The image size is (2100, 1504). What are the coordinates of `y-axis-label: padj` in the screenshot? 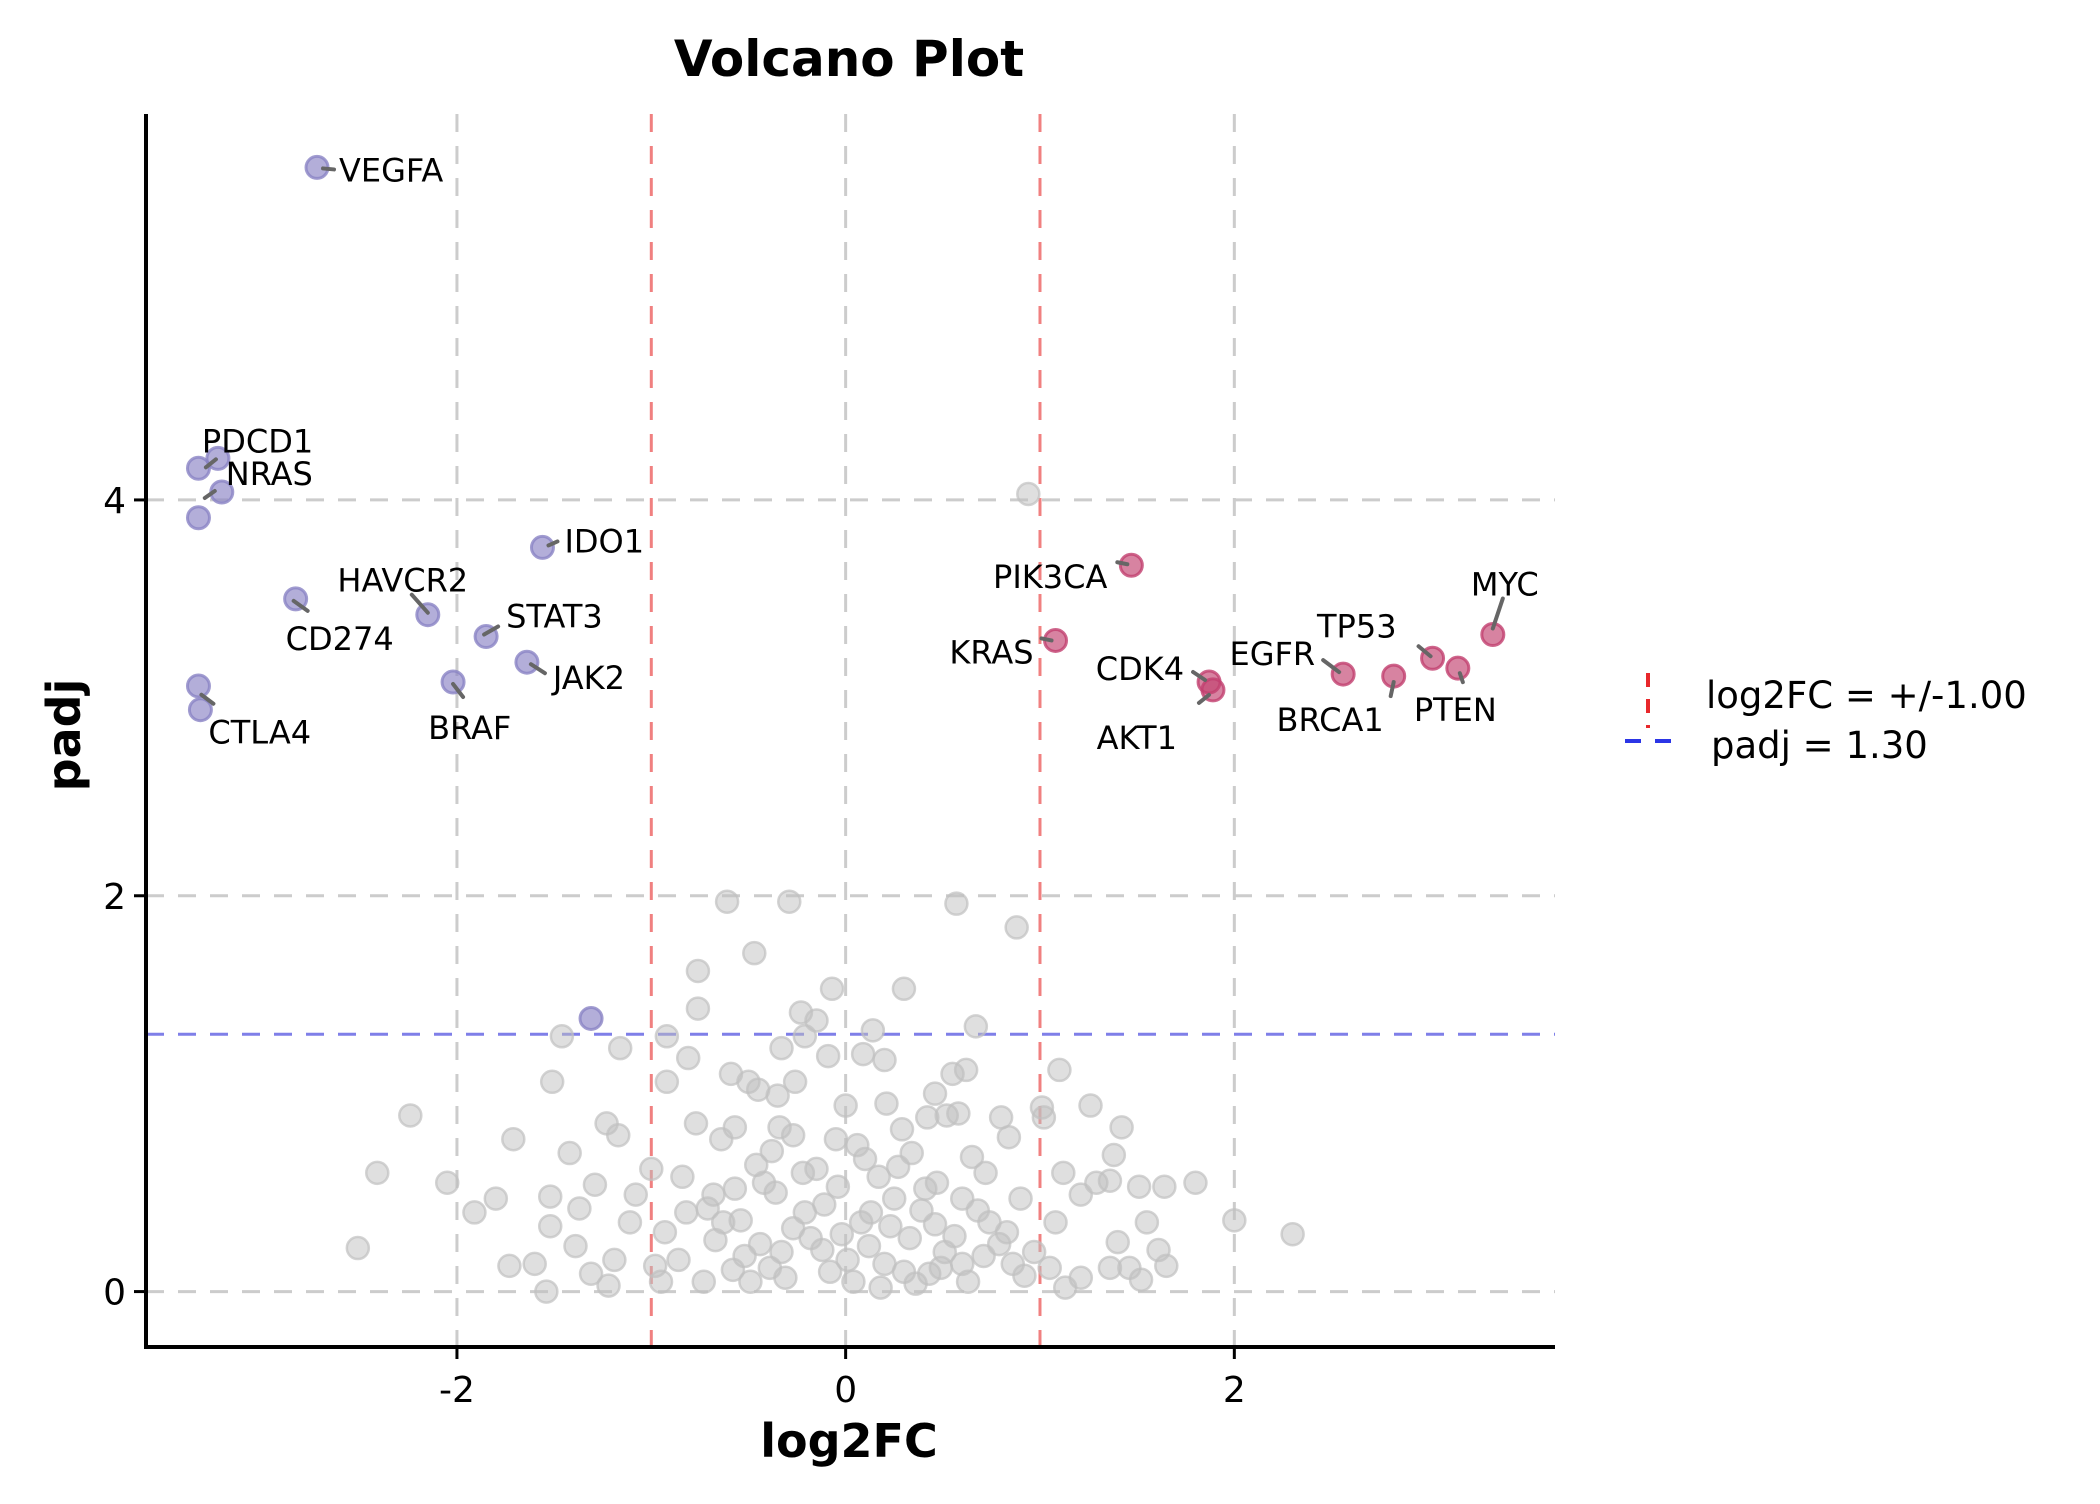 It's located at (64, 735).